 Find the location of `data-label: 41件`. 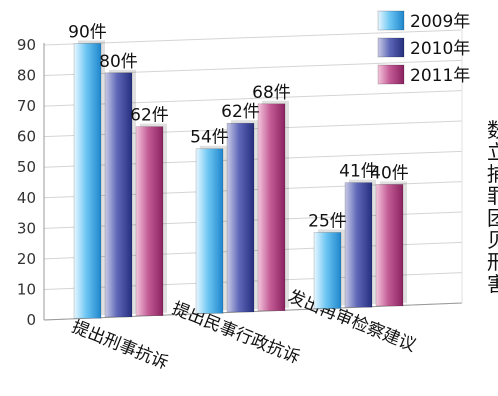

data-label: 41件 is located at coordinates (358, 172).